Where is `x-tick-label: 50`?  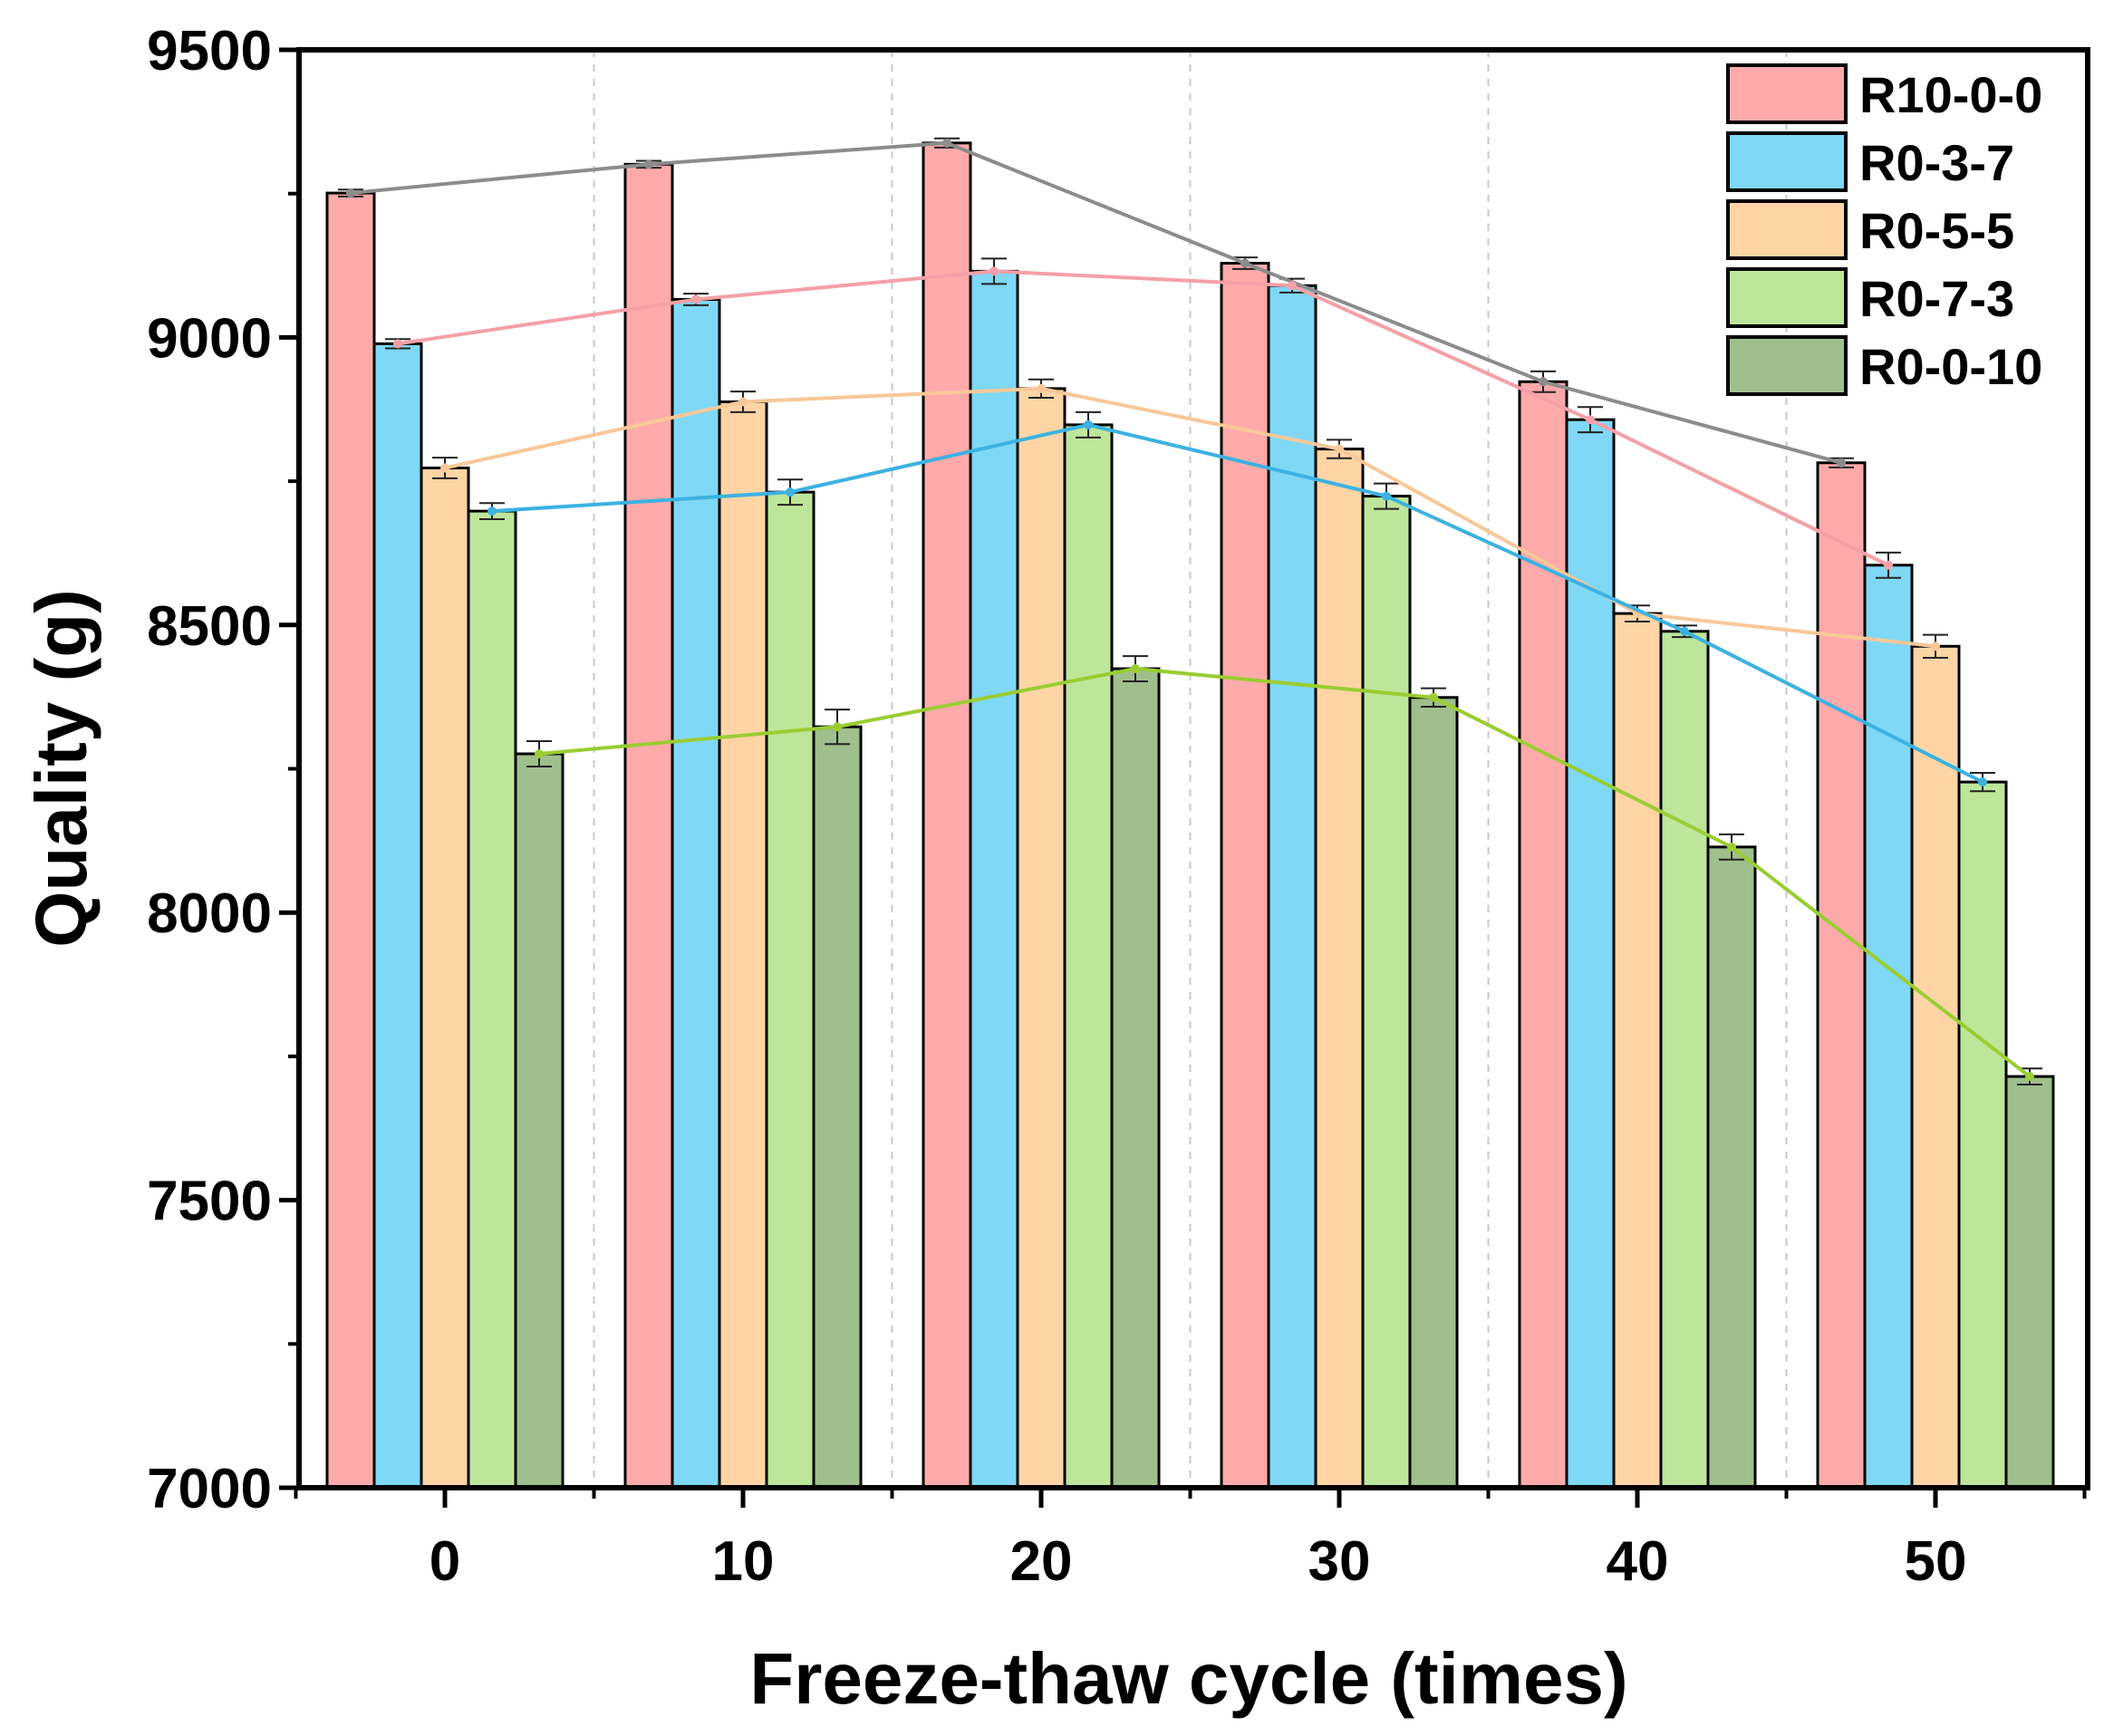
x-tick-label: 50 is located at coordinates (1936, 1561).